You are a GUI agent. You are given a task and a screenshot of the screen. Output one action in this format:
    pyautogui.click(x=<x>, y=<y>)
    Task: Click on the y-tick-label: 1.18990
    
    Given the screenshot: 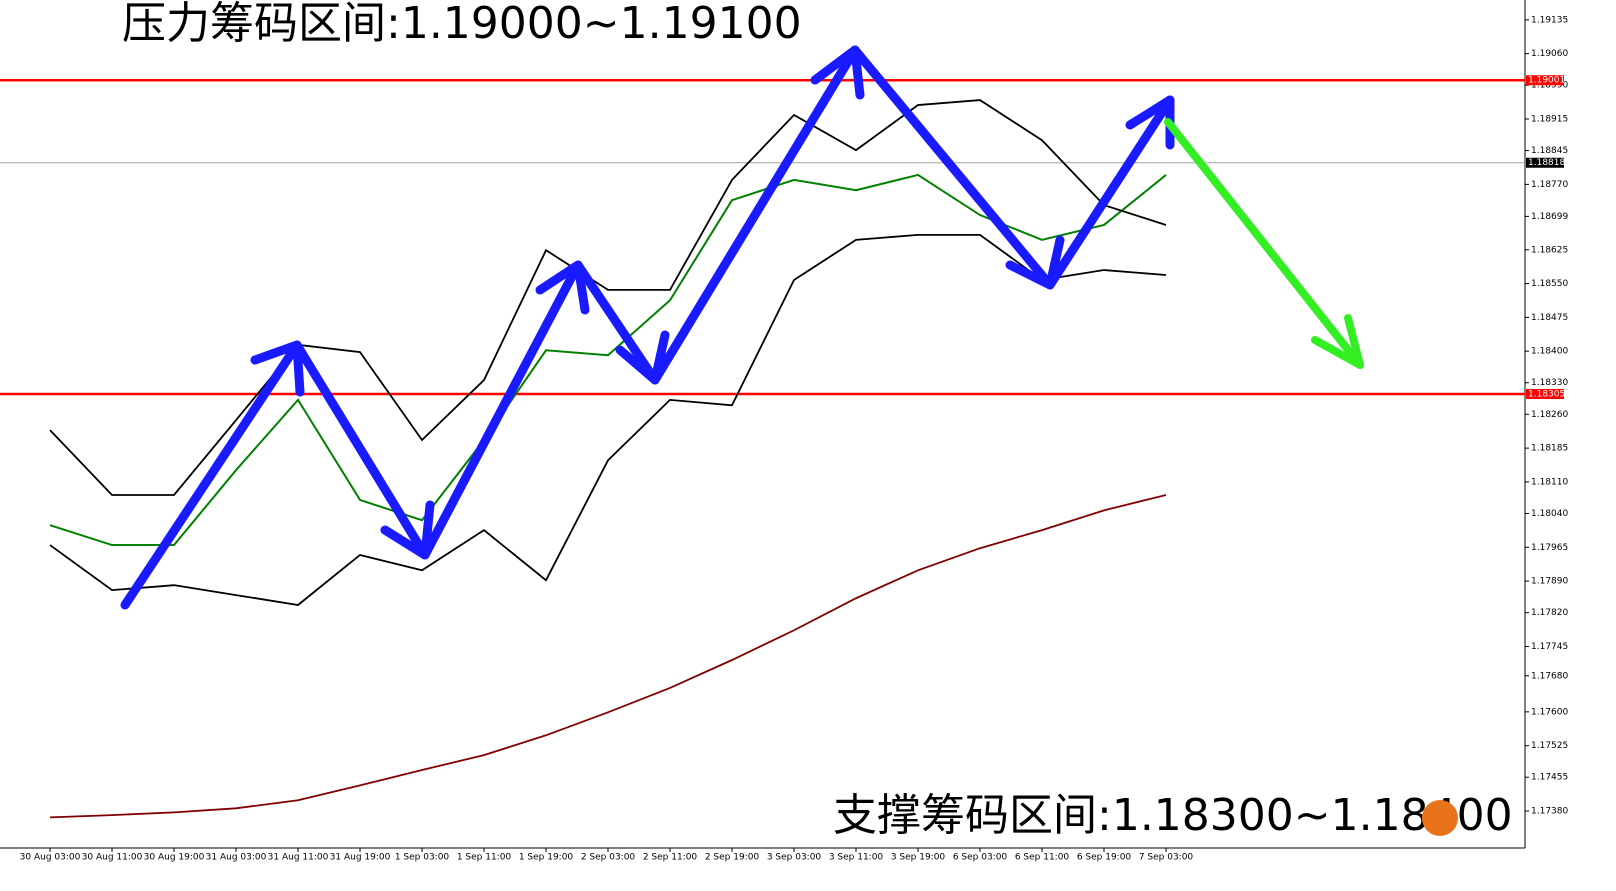 What is the action you would take?
    pyautogui.click(x=1549, y=86)
    